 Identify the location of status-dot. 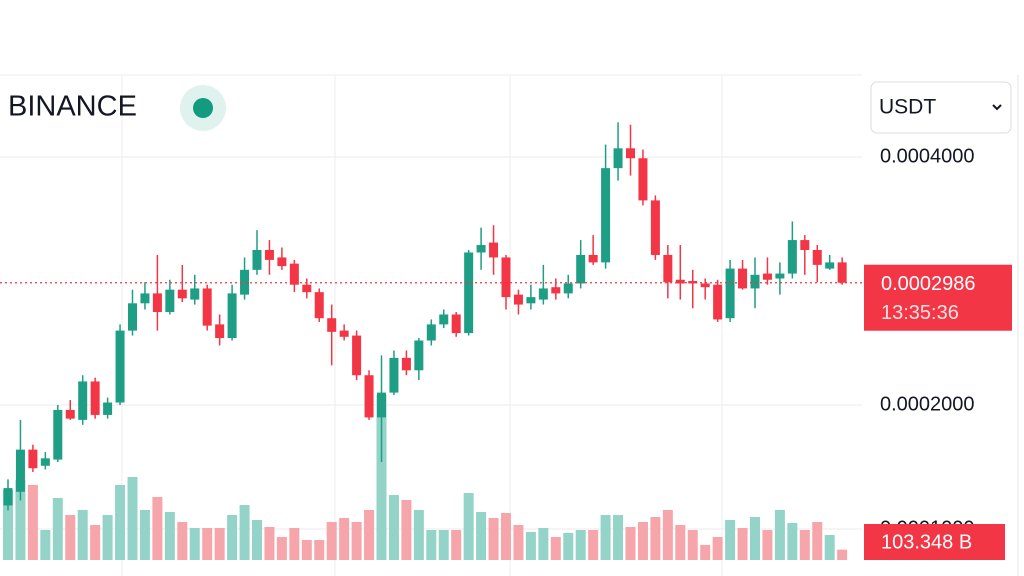
(203, 108).